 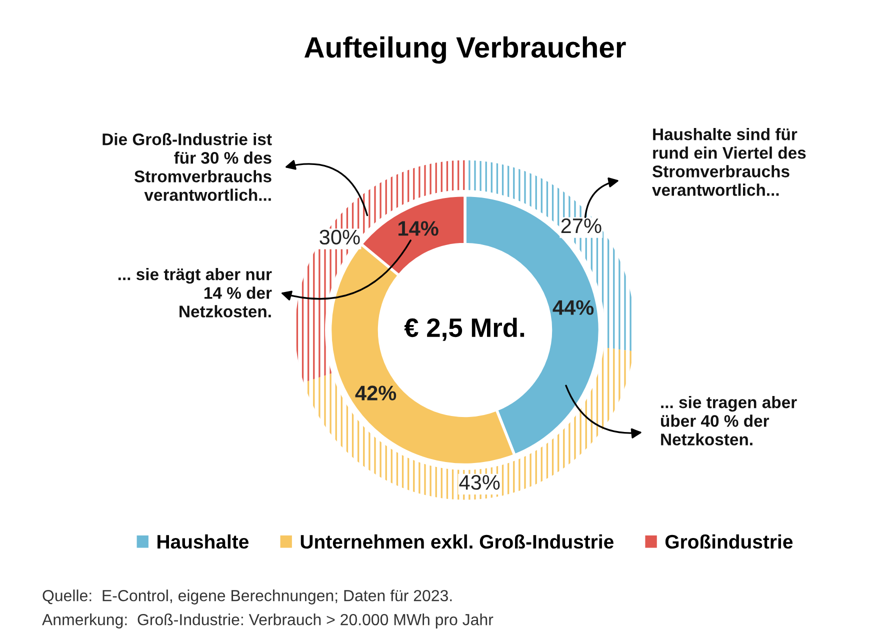 I want to click on source-note: Quelle: E-Control, eigene Berechnungen; Daten für 2023., so click(x=247, y=597).